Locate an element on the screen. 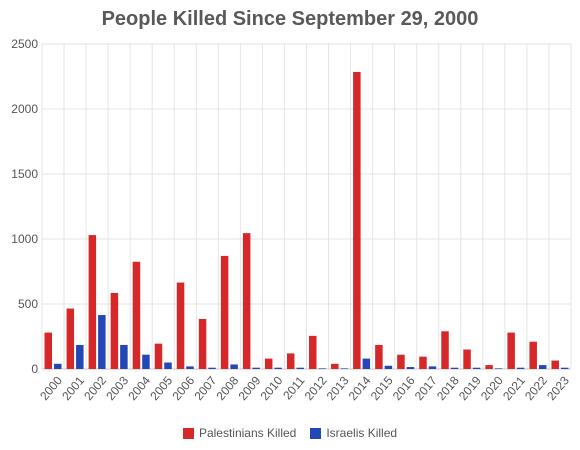 This screenshot has width=580, height=450. bar-israelis-2013 is located at coordinates (344, 368).